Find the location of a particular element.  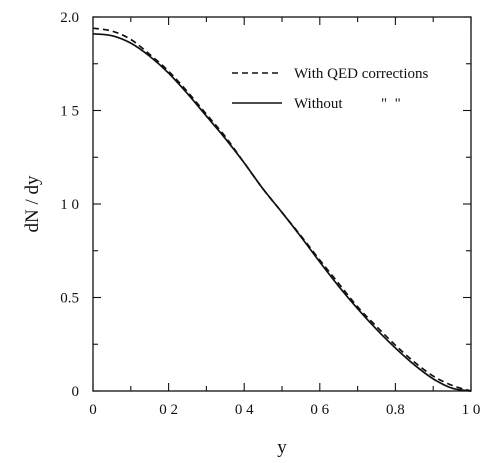

y-tick-labels: 0 0.5 1 0 1 5 2.0 is located at coordinates (69, 205).